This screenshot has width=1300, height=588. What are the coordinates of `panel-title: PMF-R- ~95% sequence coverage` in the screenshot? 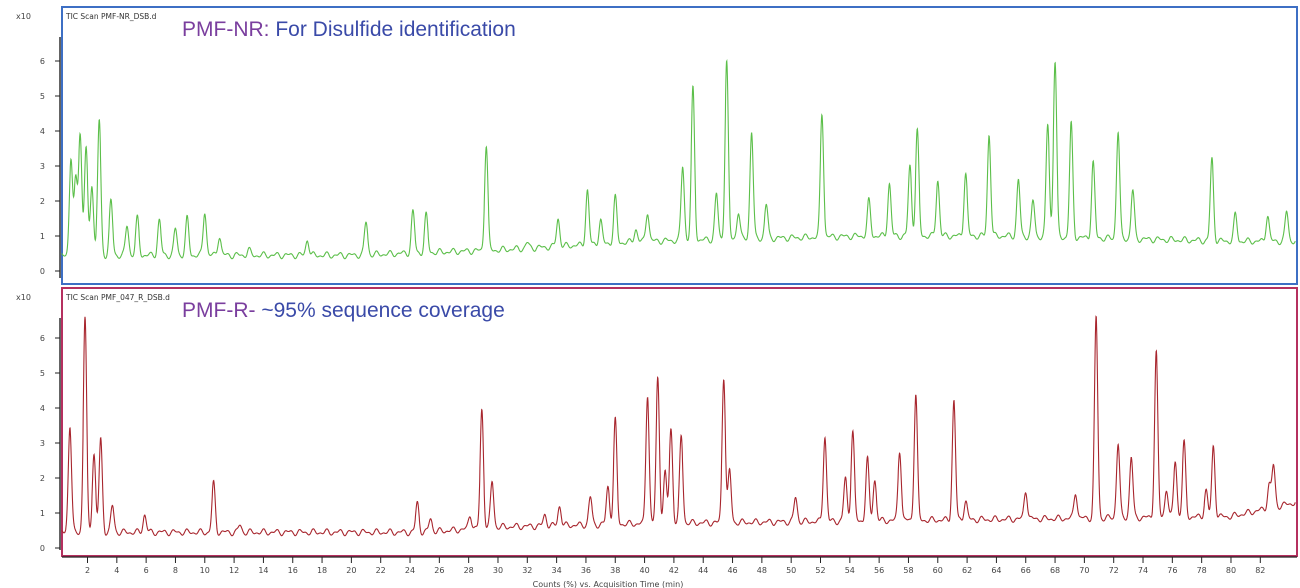 It's located at (343, 310).